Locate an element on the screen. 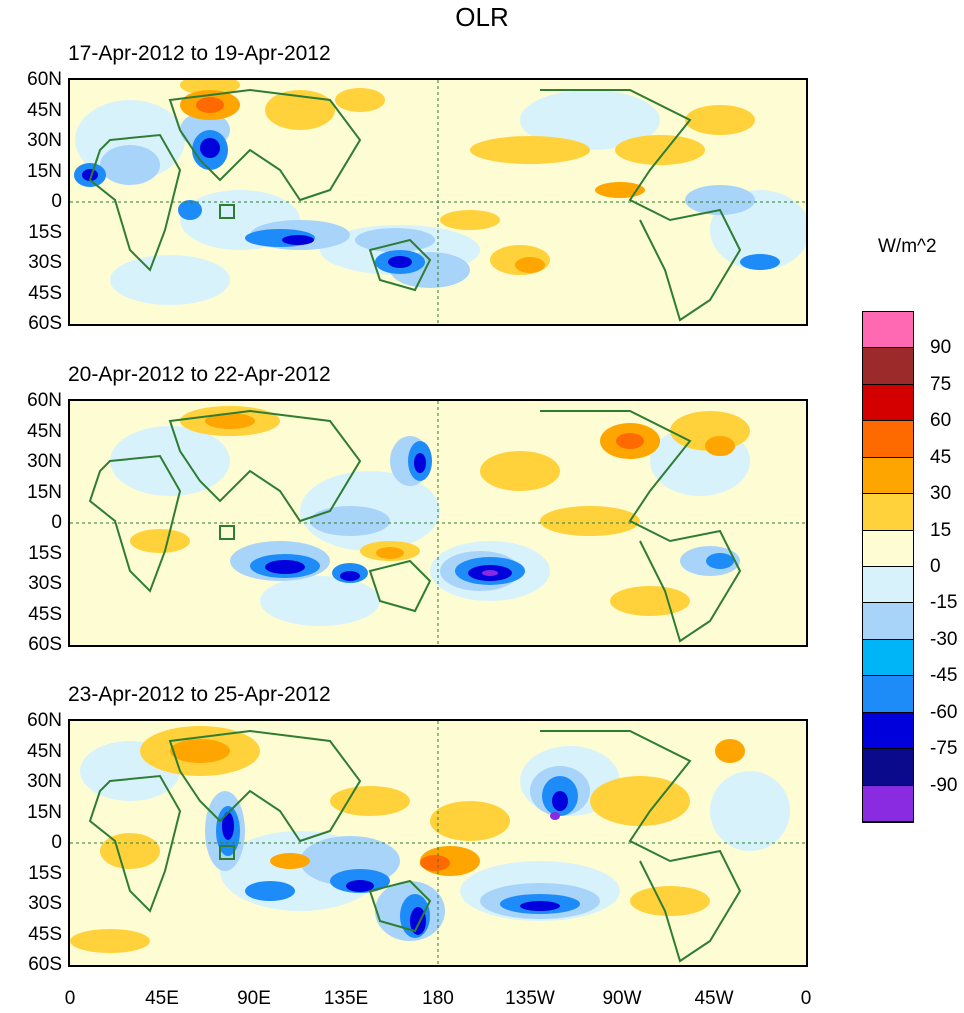 This screenshot has width=964, height=1013. colorbar-level-label: 45 is located at coordinates (941, 457).